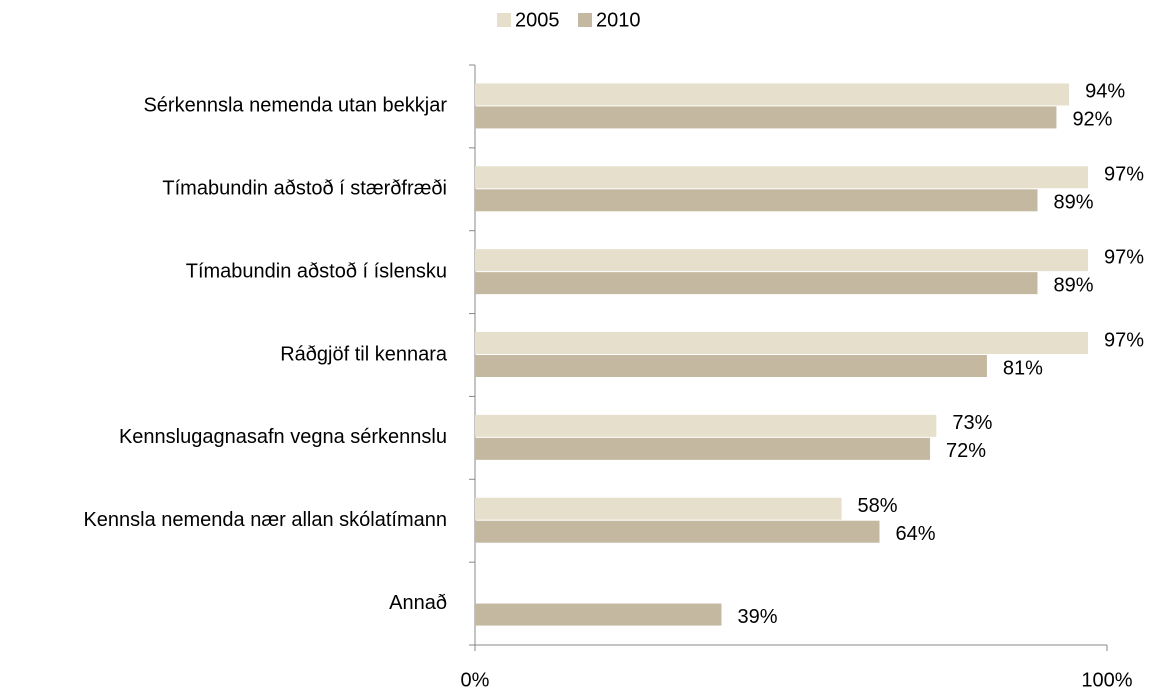  I want to click on category-label: Tímabundin aðstoð í íslensku, so click(316, 271).